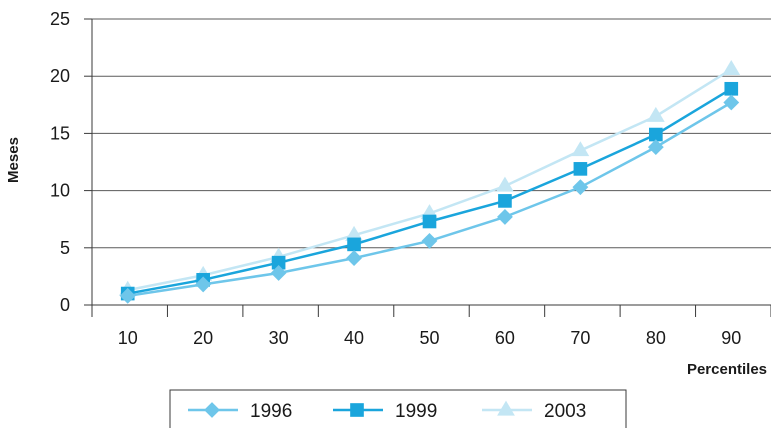 The image size is (771, 428). What do you see at coordinates (416, 411) in the screenshot?
I see `legend-label: 1999` at bounding box center [416, 411].